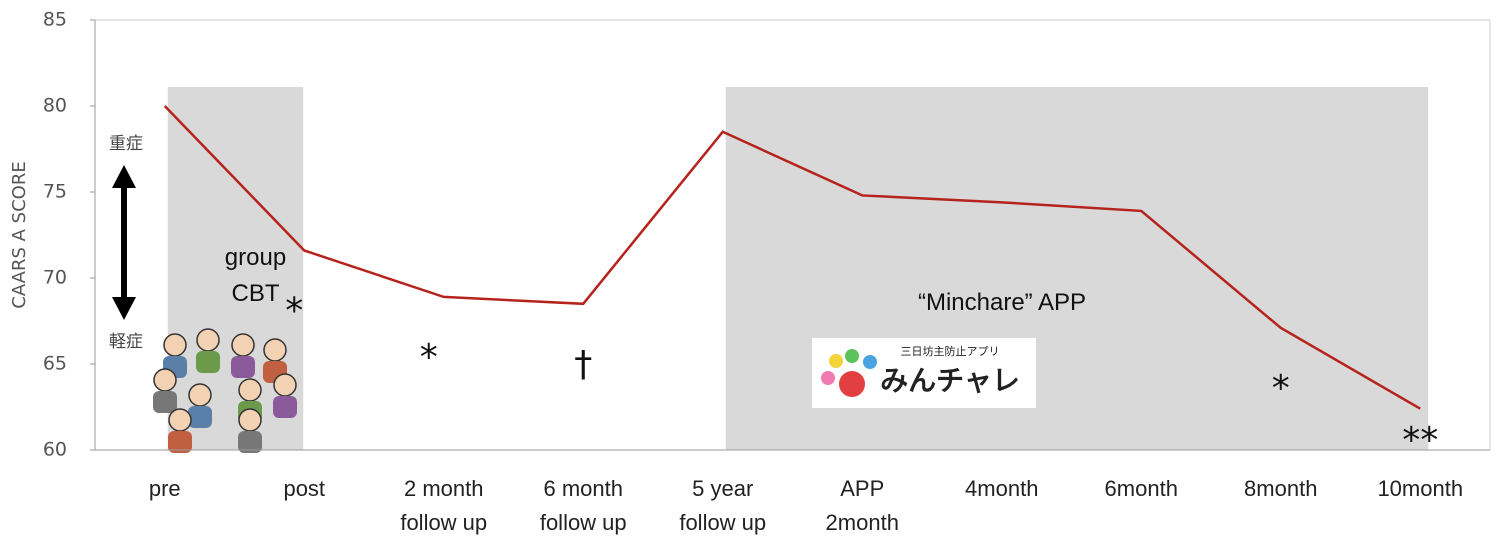 This screenshot has height=544, width=1500. Describe the element at coordinates (126, 342) in the screenshot. I see `severity-low: 軽症` at that location.